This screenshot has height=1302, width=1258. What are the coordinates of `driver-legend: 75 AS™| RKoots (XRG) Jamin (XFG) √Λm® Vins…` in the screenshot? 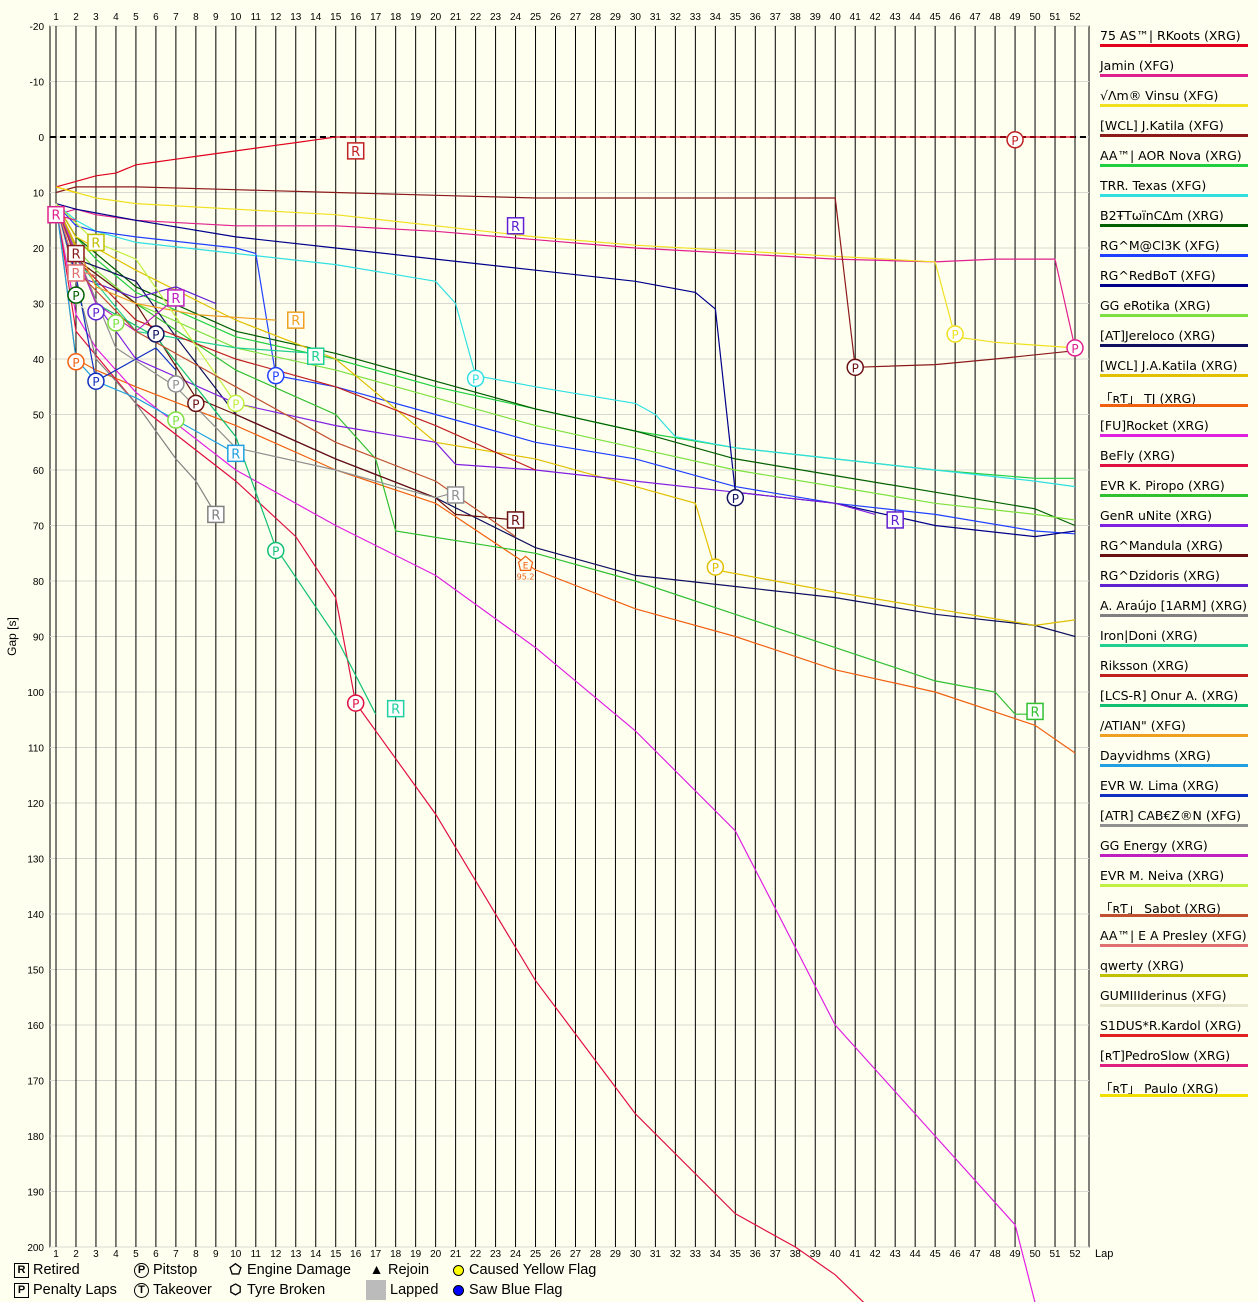 It's located at (1174, 568).